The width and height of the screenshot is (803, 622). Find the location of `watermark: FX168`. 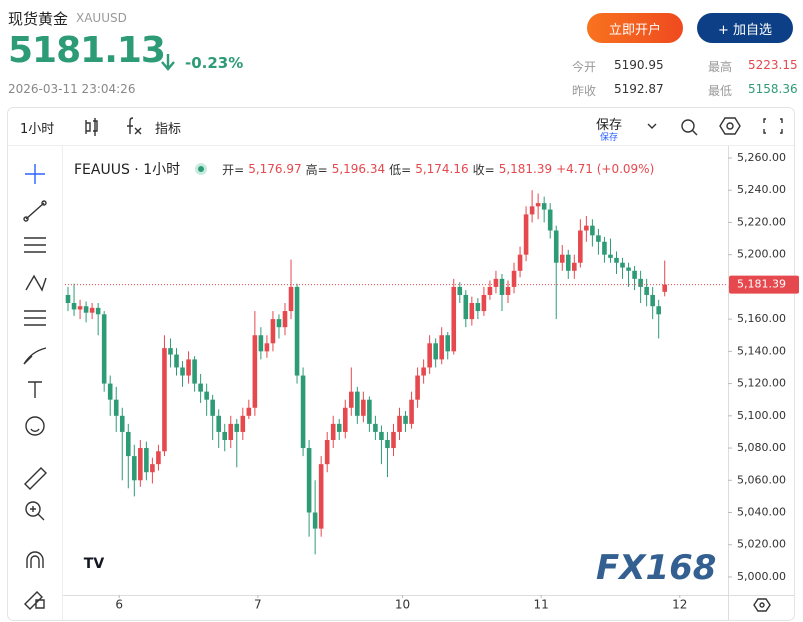

watermark: FX168 is located at coordinates (656, 568).